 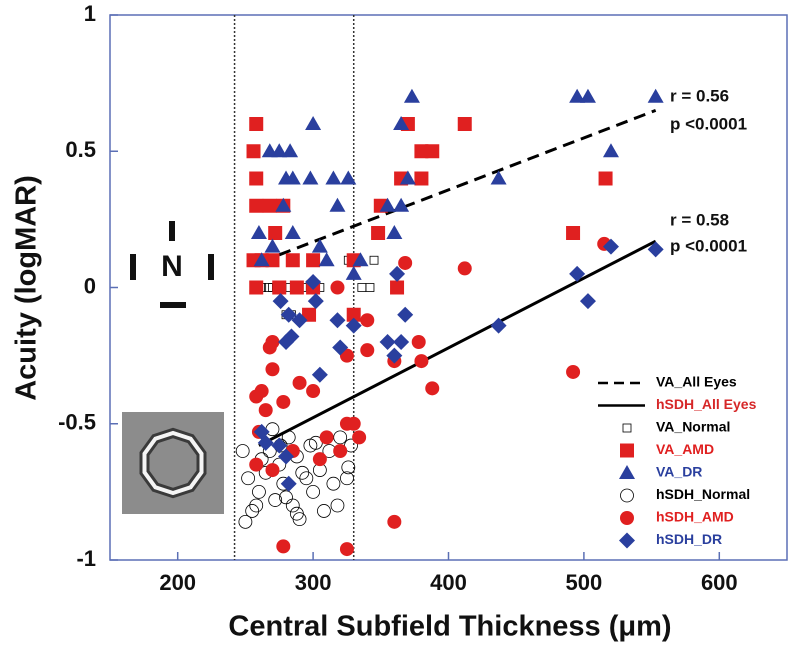 What do you see at coordinates (706, 404) in the screenshot?
I see `legend-label: hSDH_All Eyes` at bounding box center [706, 404].